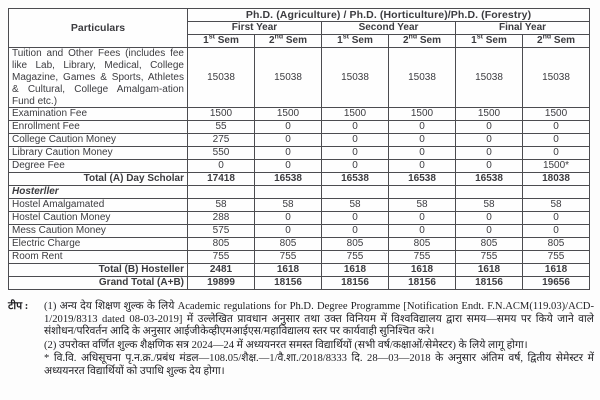  Describe the element at coordinates (299, 127) in the screenshot. I see `fee-row-2: Enrollment Fee 55 0 0 0 0 0` at that location.